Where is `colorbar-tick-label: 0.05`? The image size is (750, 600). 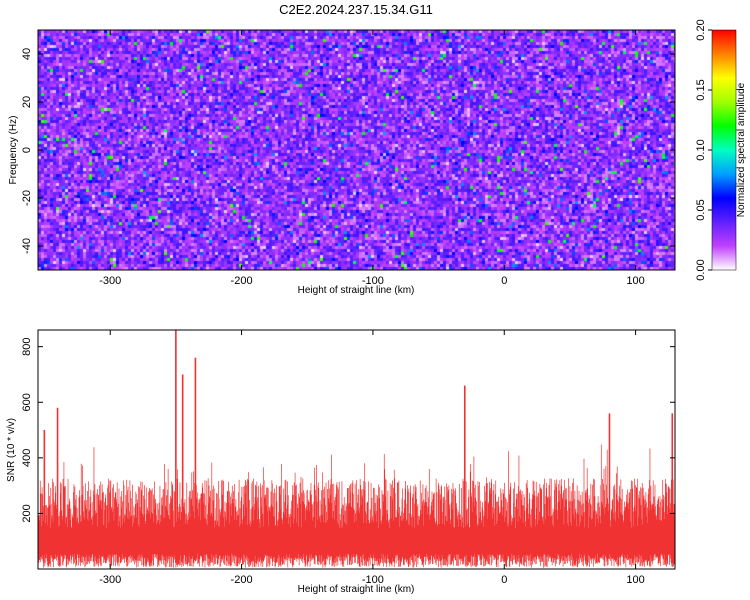
colorbar-tick-label: 0.05 is located at coordinates (701, 209).